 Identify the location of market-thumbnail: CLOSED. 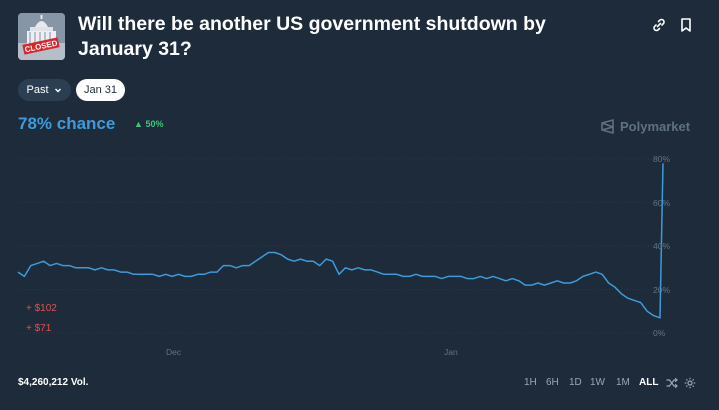
(41, 36).